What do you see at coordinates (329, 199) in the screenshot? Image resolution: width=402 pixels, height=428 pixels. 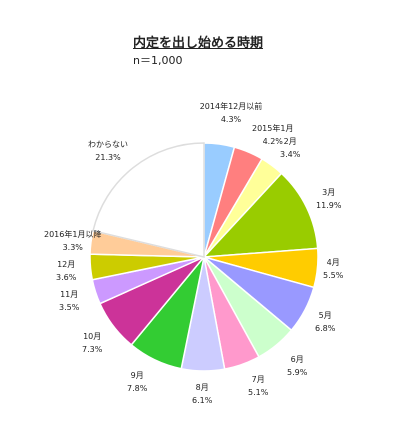 I see `slice-label-03: 3月 11.9%` at bounding box center [329, 199].